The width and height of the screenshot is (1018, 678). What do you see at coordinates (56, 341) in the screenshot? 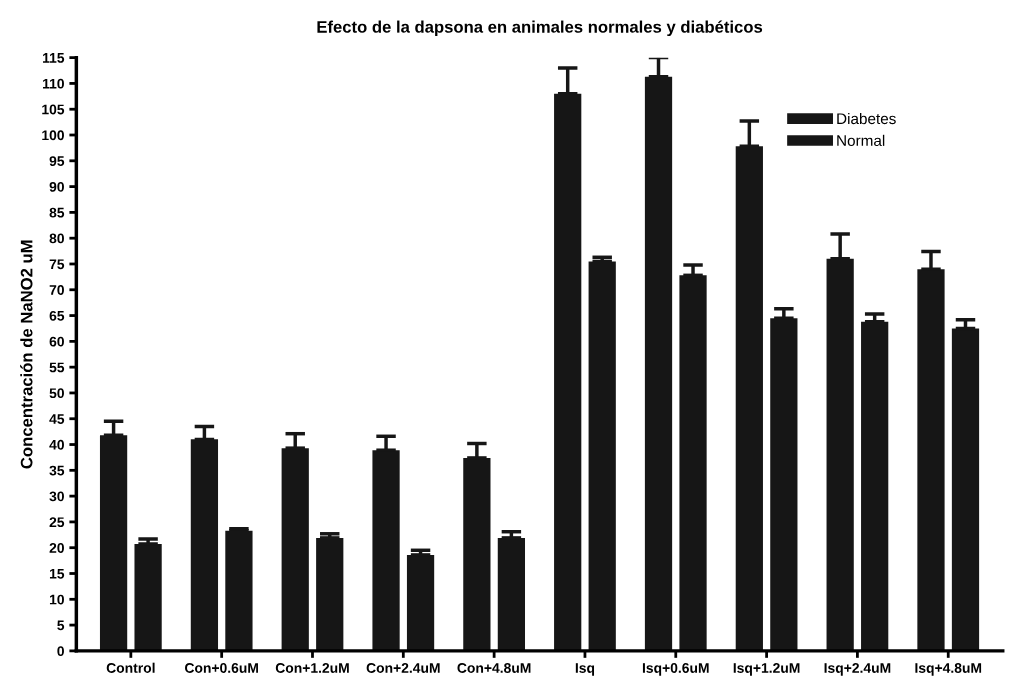
I see `y-tick-label: 60` at bounding box center [56, 341].